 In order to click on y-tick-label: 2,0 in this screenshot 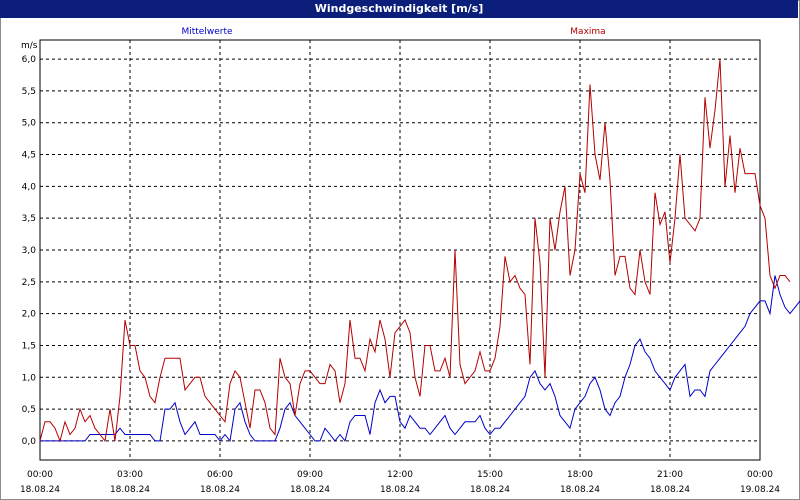, I will do `click(29, 315)`.